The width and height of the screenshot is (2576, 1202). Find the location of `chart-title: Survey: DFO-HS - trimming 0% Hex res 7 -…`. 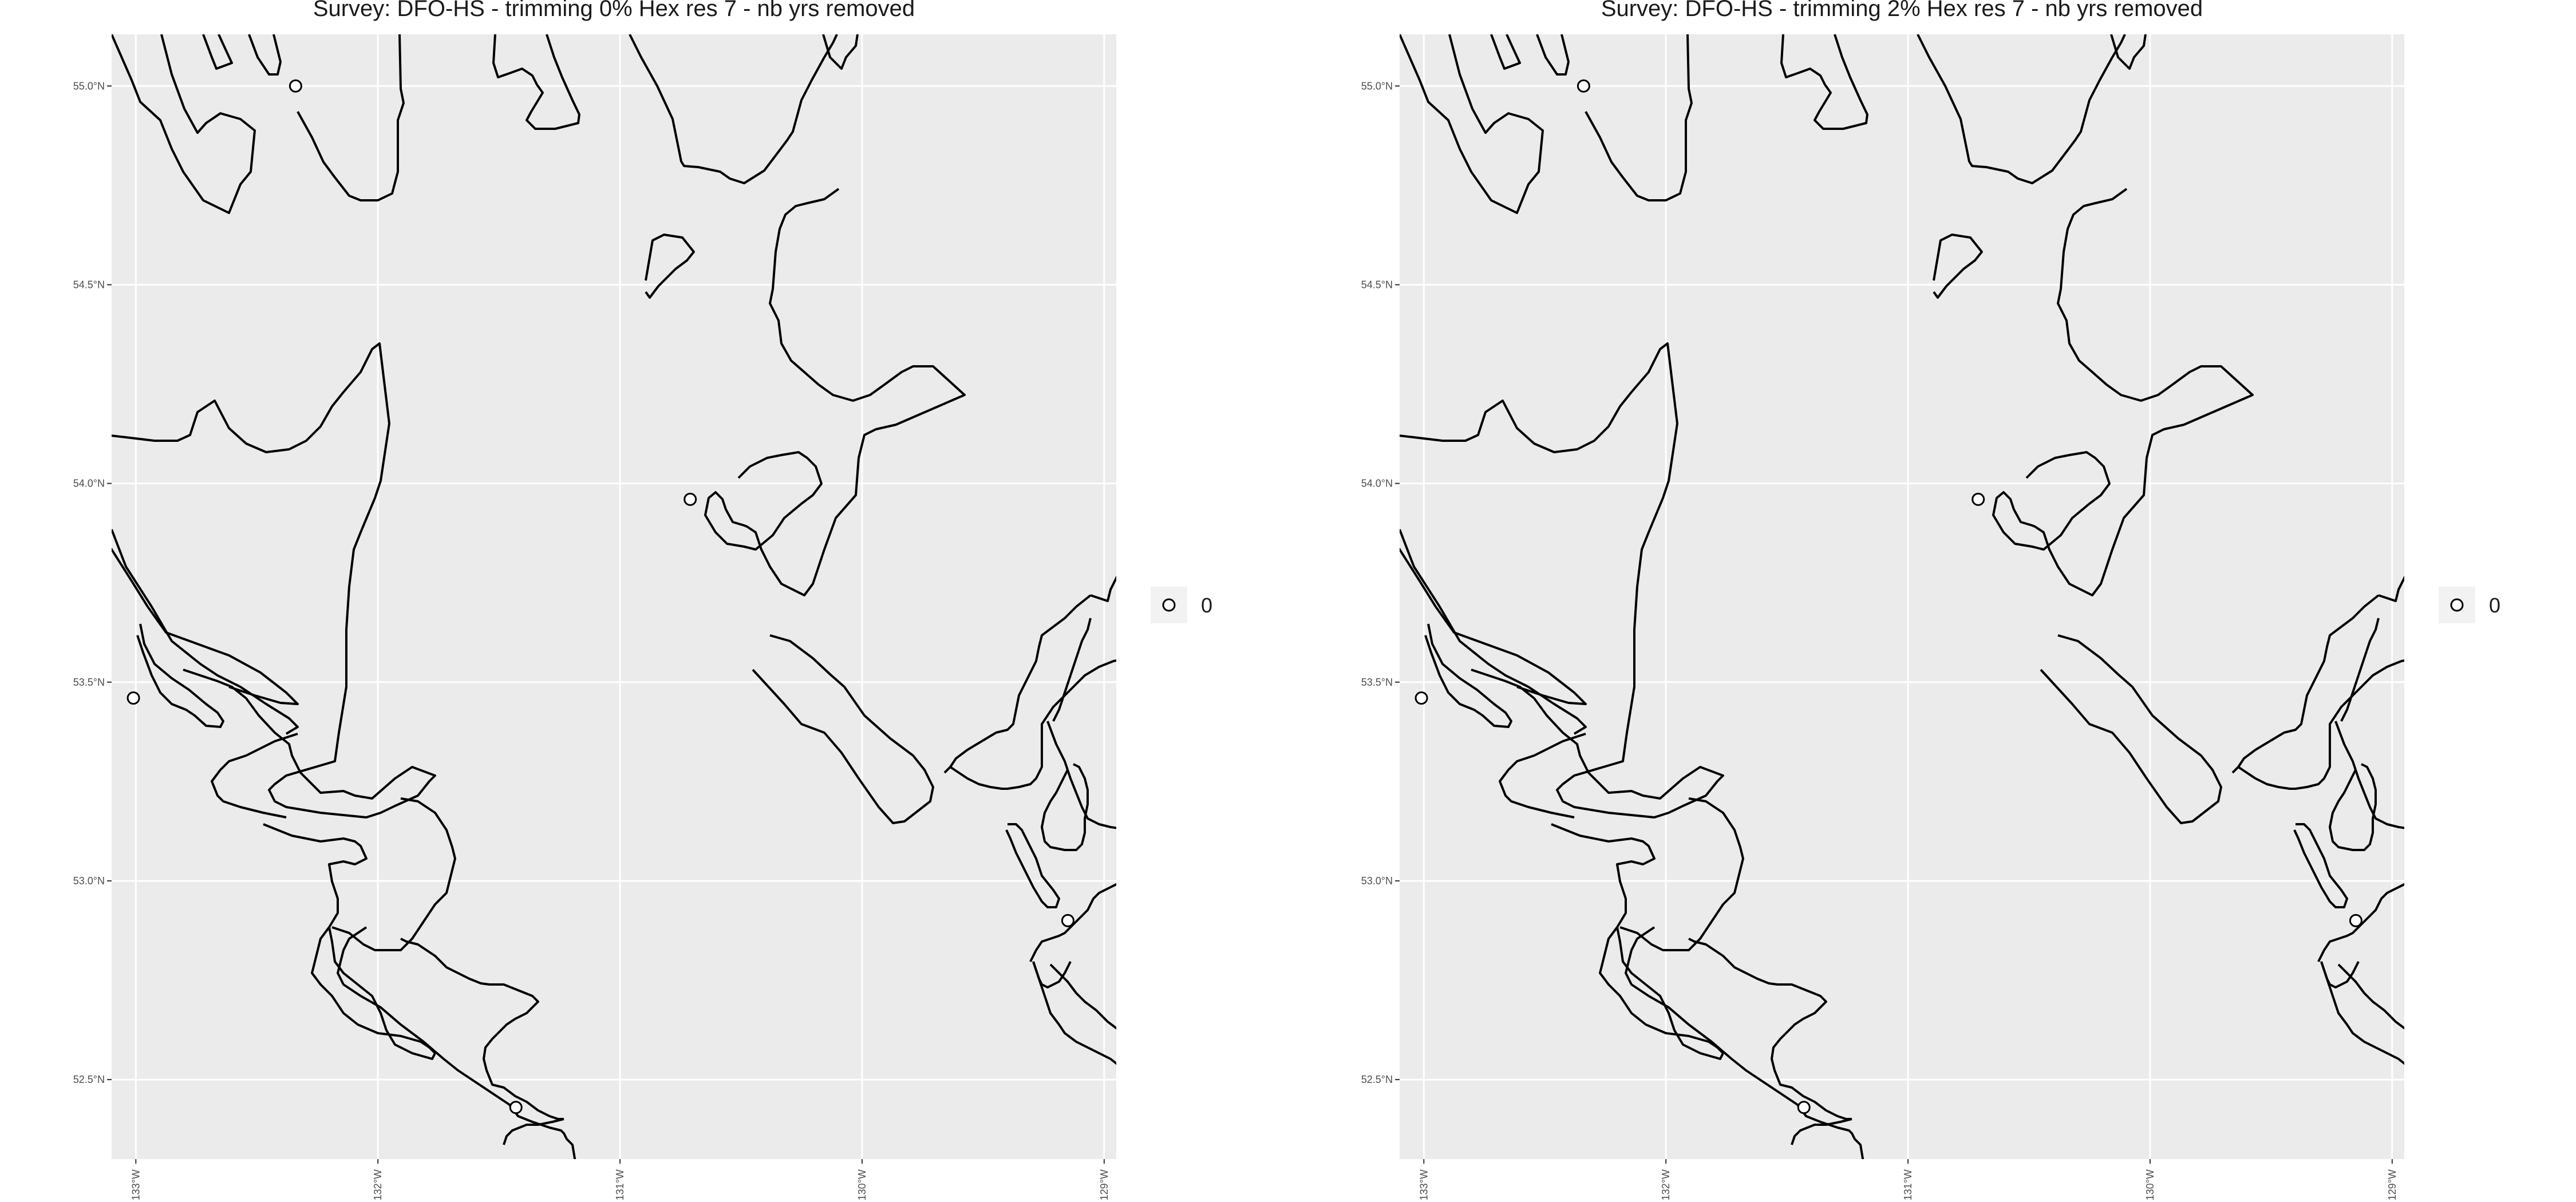

chart-title: Survey: DFO-HS - trimming 0% Hex res 7 -… is located at coordinates (614, 10).